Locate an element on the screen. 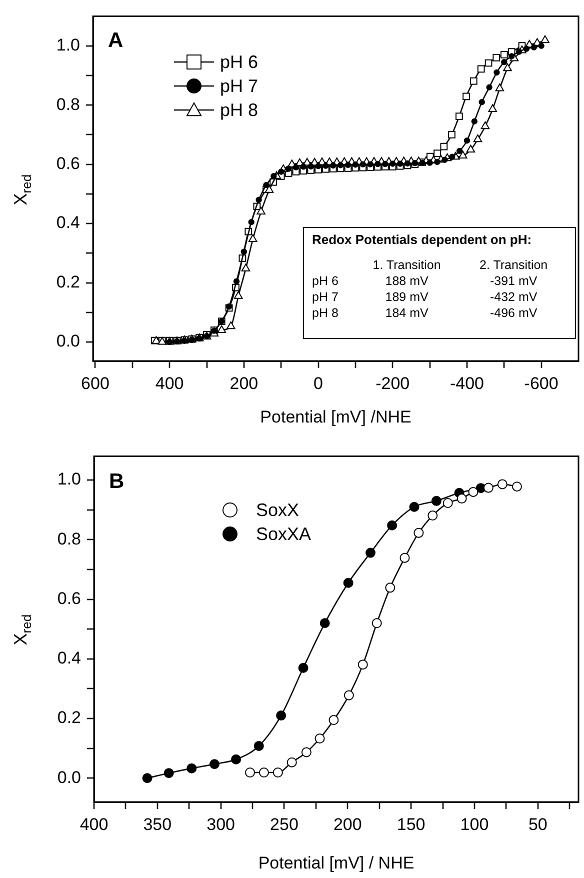 This screenshot has height=878, width=584. legend-label: SoxX is located at coordinates (278, 510).